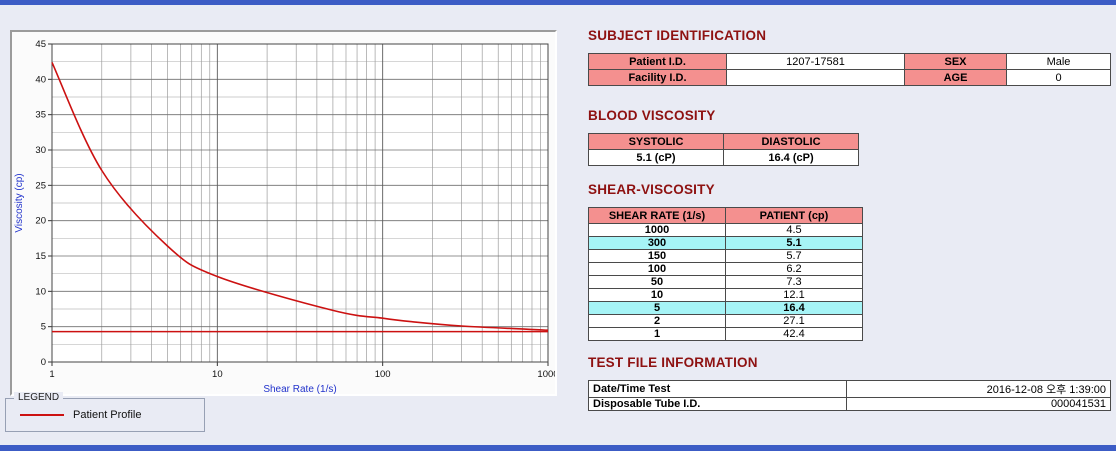 The width and height of the screenshot is (1116, 451). Describe the element at coordinates (40, 221) in the screenshot. I see `svg-text: 20` at that location.